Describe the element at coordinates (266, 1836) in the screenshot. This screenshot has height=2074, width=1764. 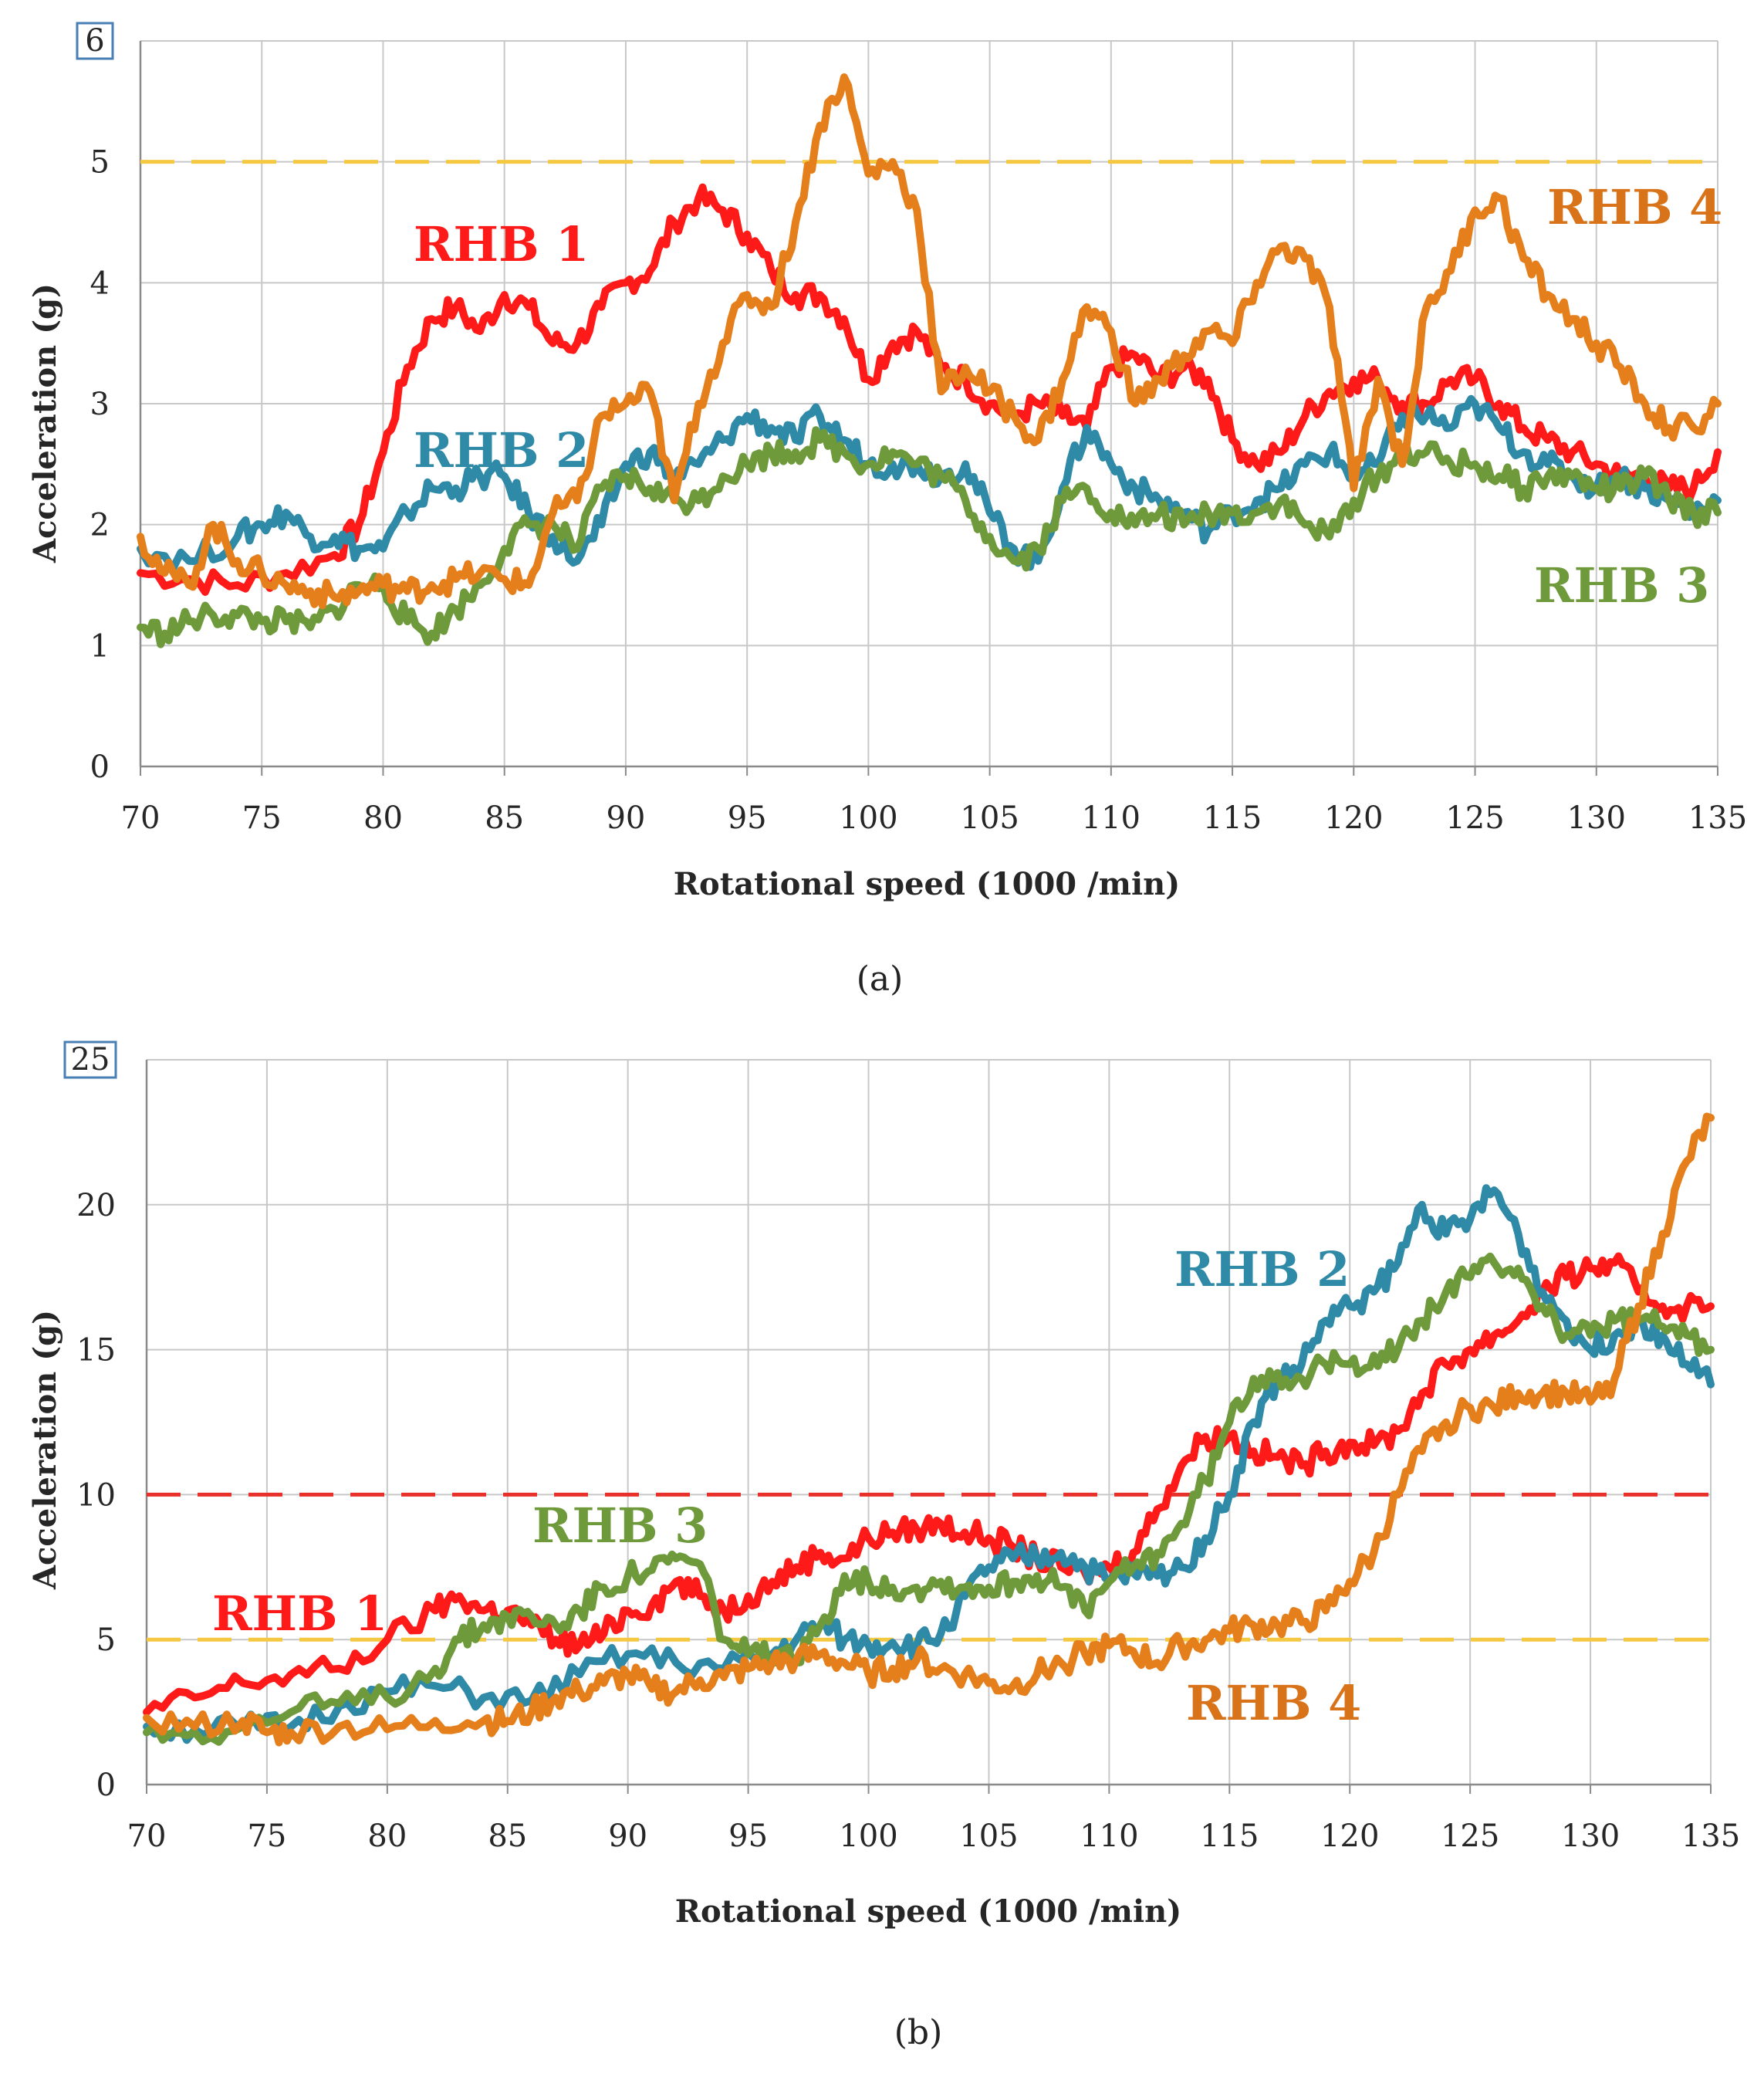
I see `panel-b-x-tick-label: 75` at that location.